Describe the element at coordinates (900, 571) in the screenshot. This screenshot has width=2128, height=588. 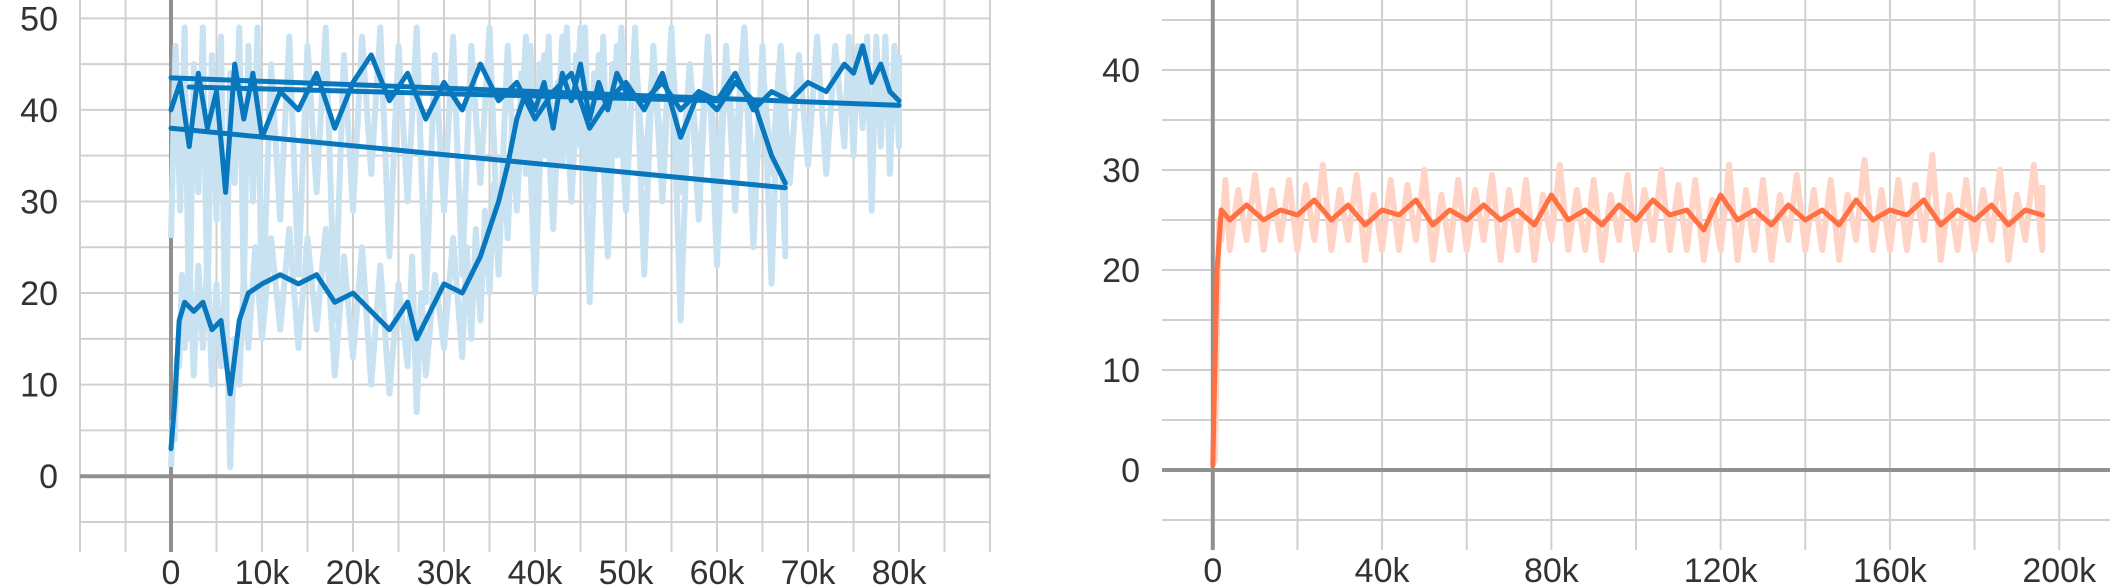
I see `chart-left-x-tick-label: 80k` at that location.